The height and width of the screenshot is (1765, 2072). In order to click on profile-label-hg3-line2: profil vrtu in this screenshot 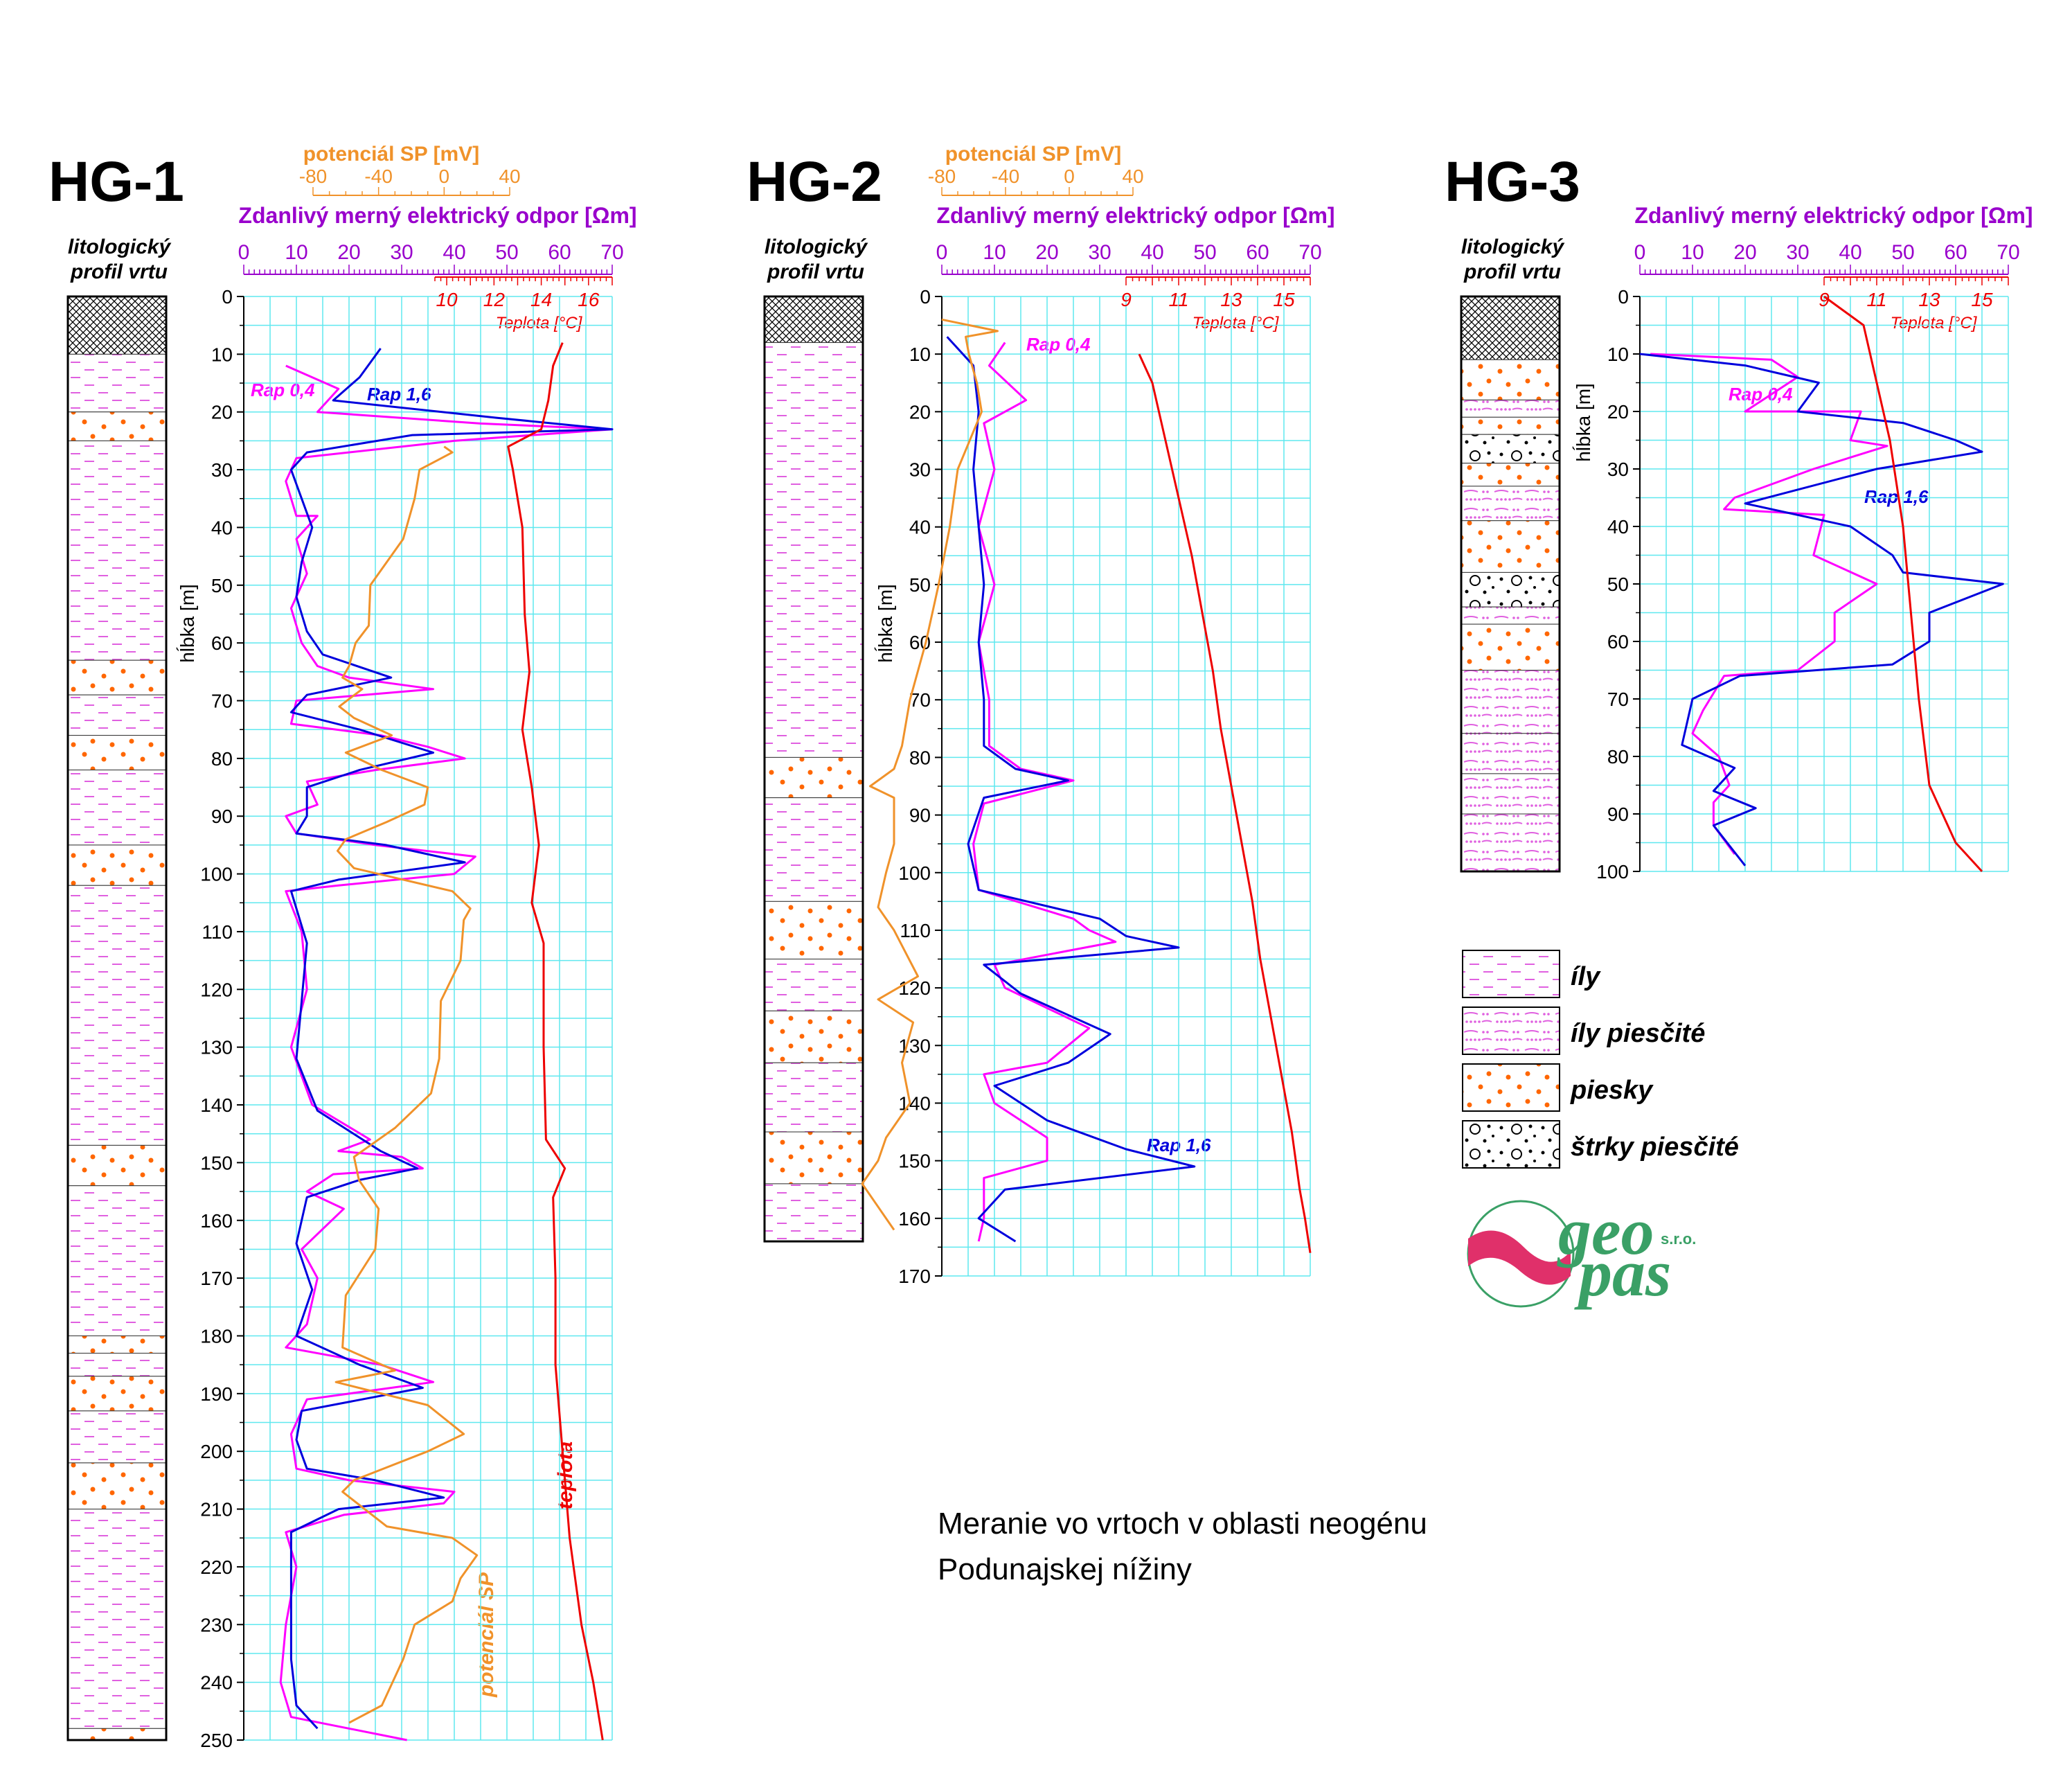, I will do `click(1512, 271)`.